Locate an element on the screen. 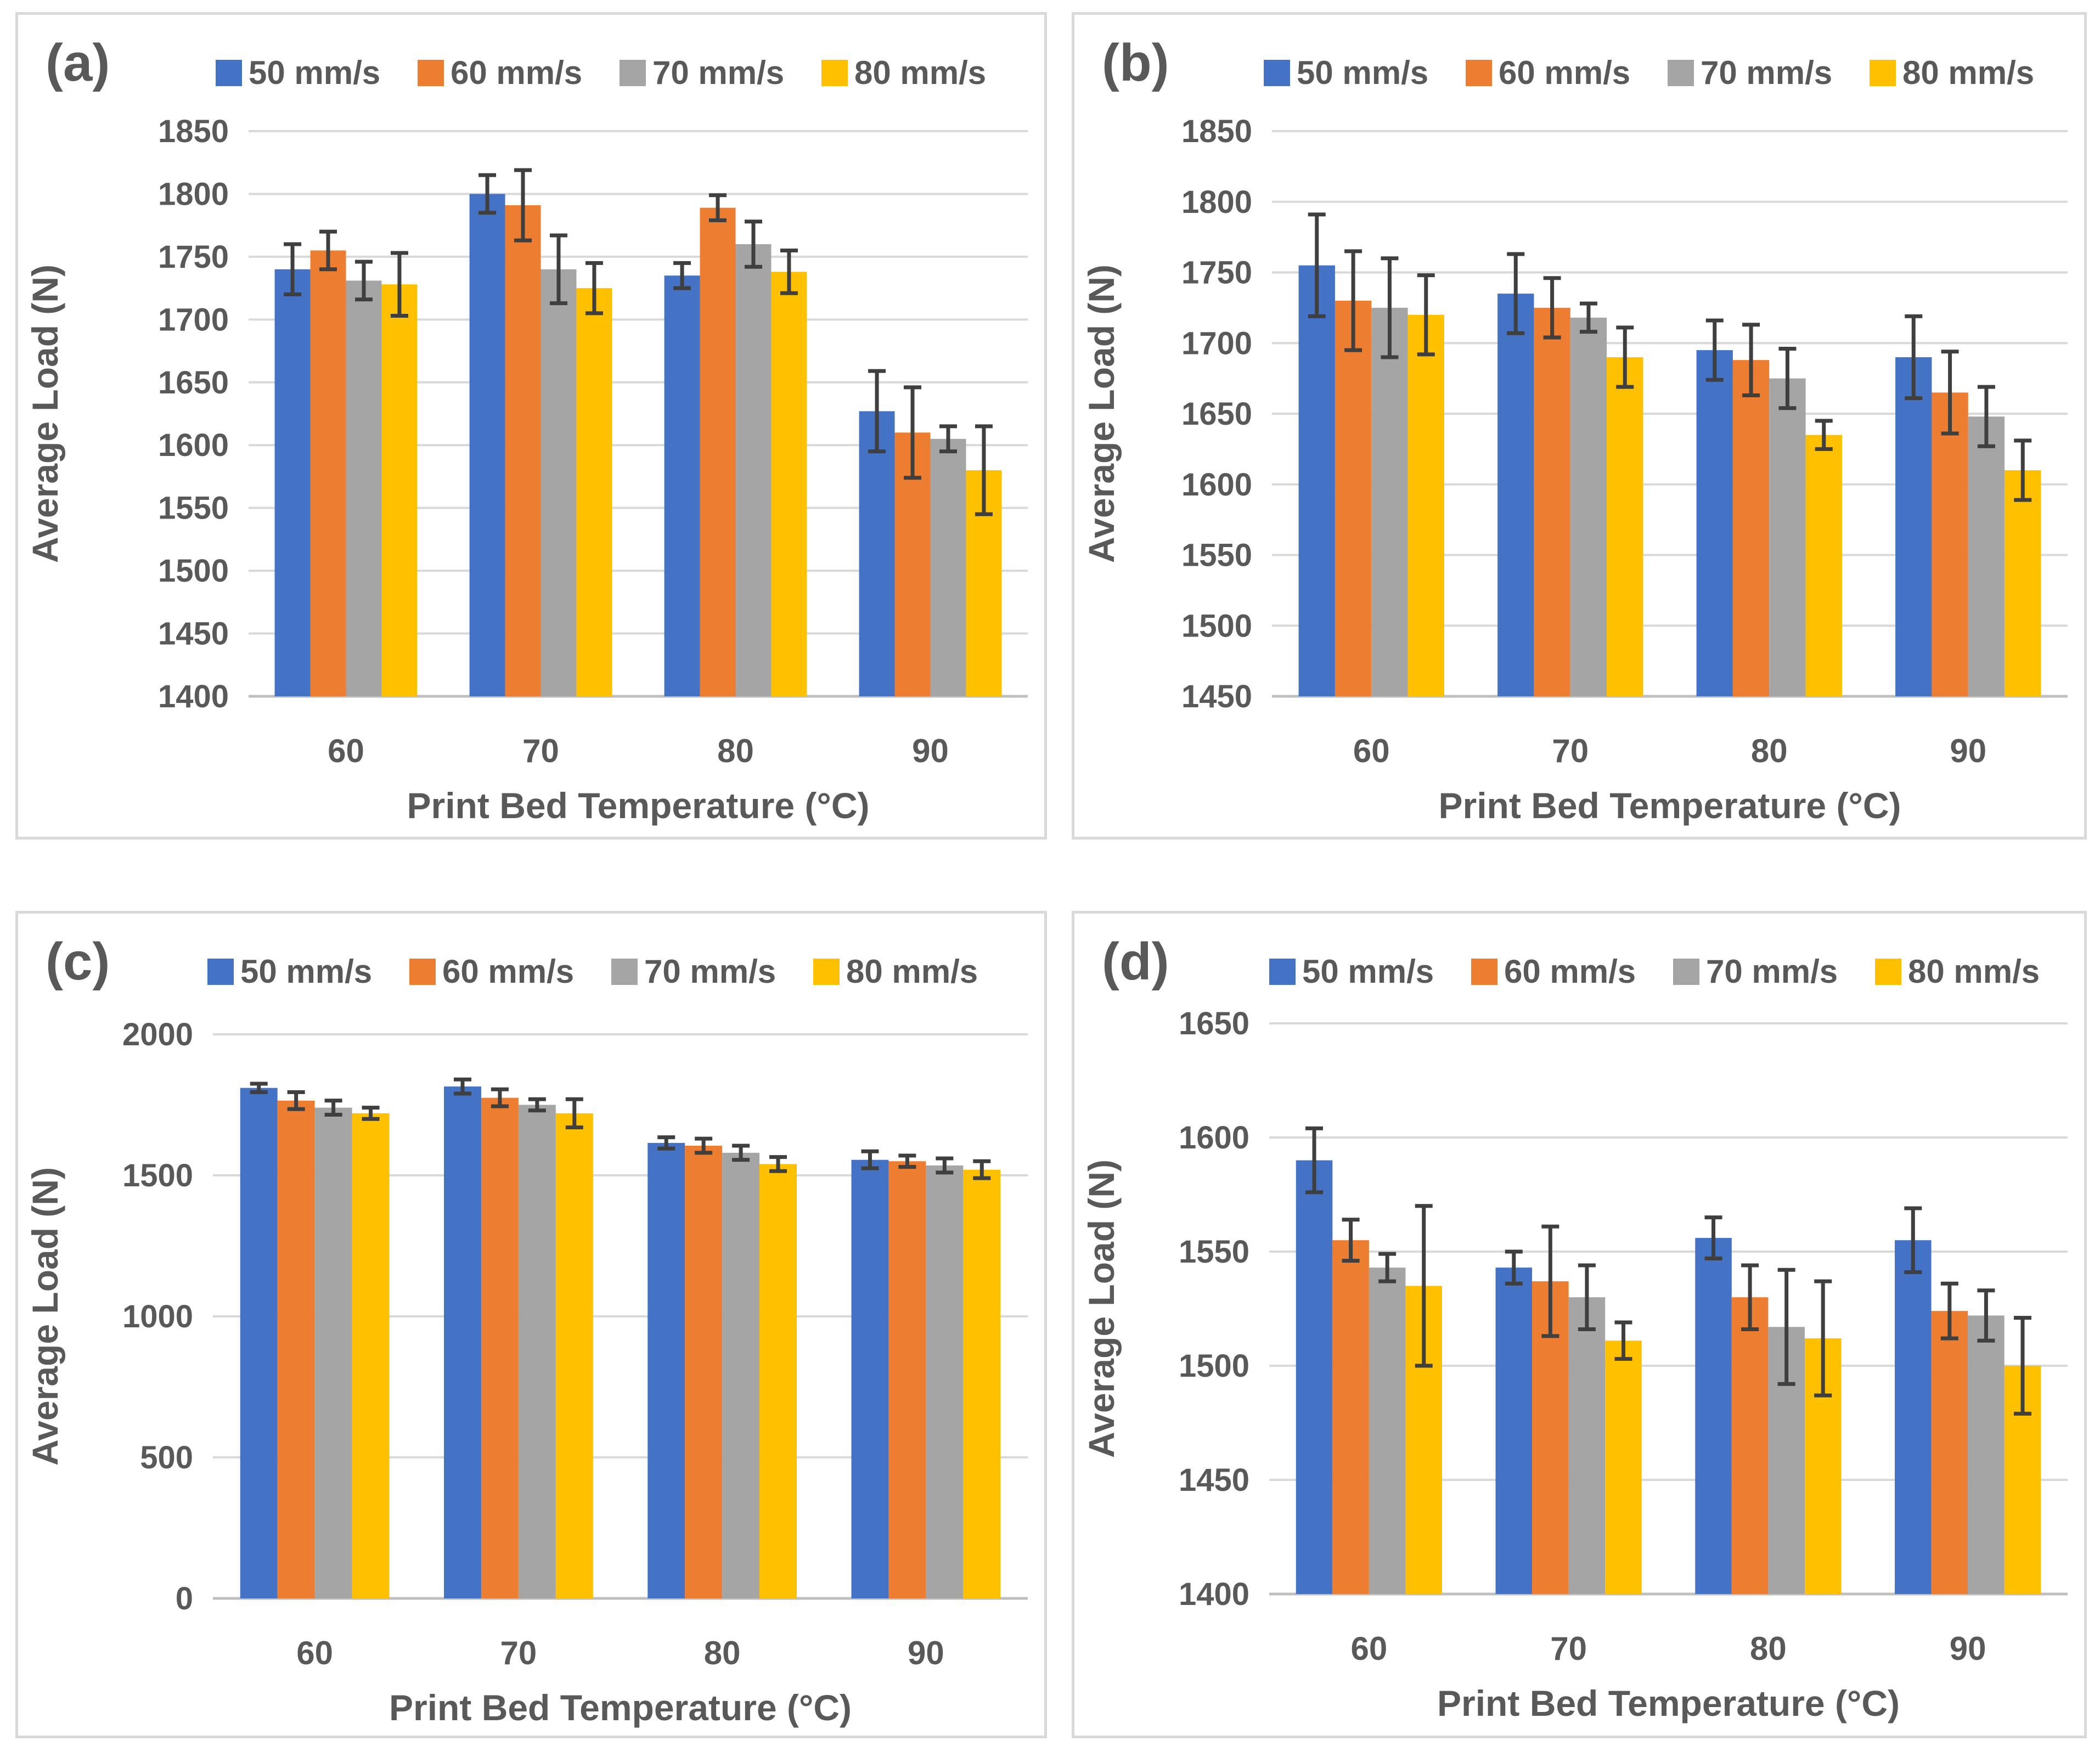 This screenshot has height=1746, width=2100. y-tick-label: 500 is located at coordinates (167, 1457).